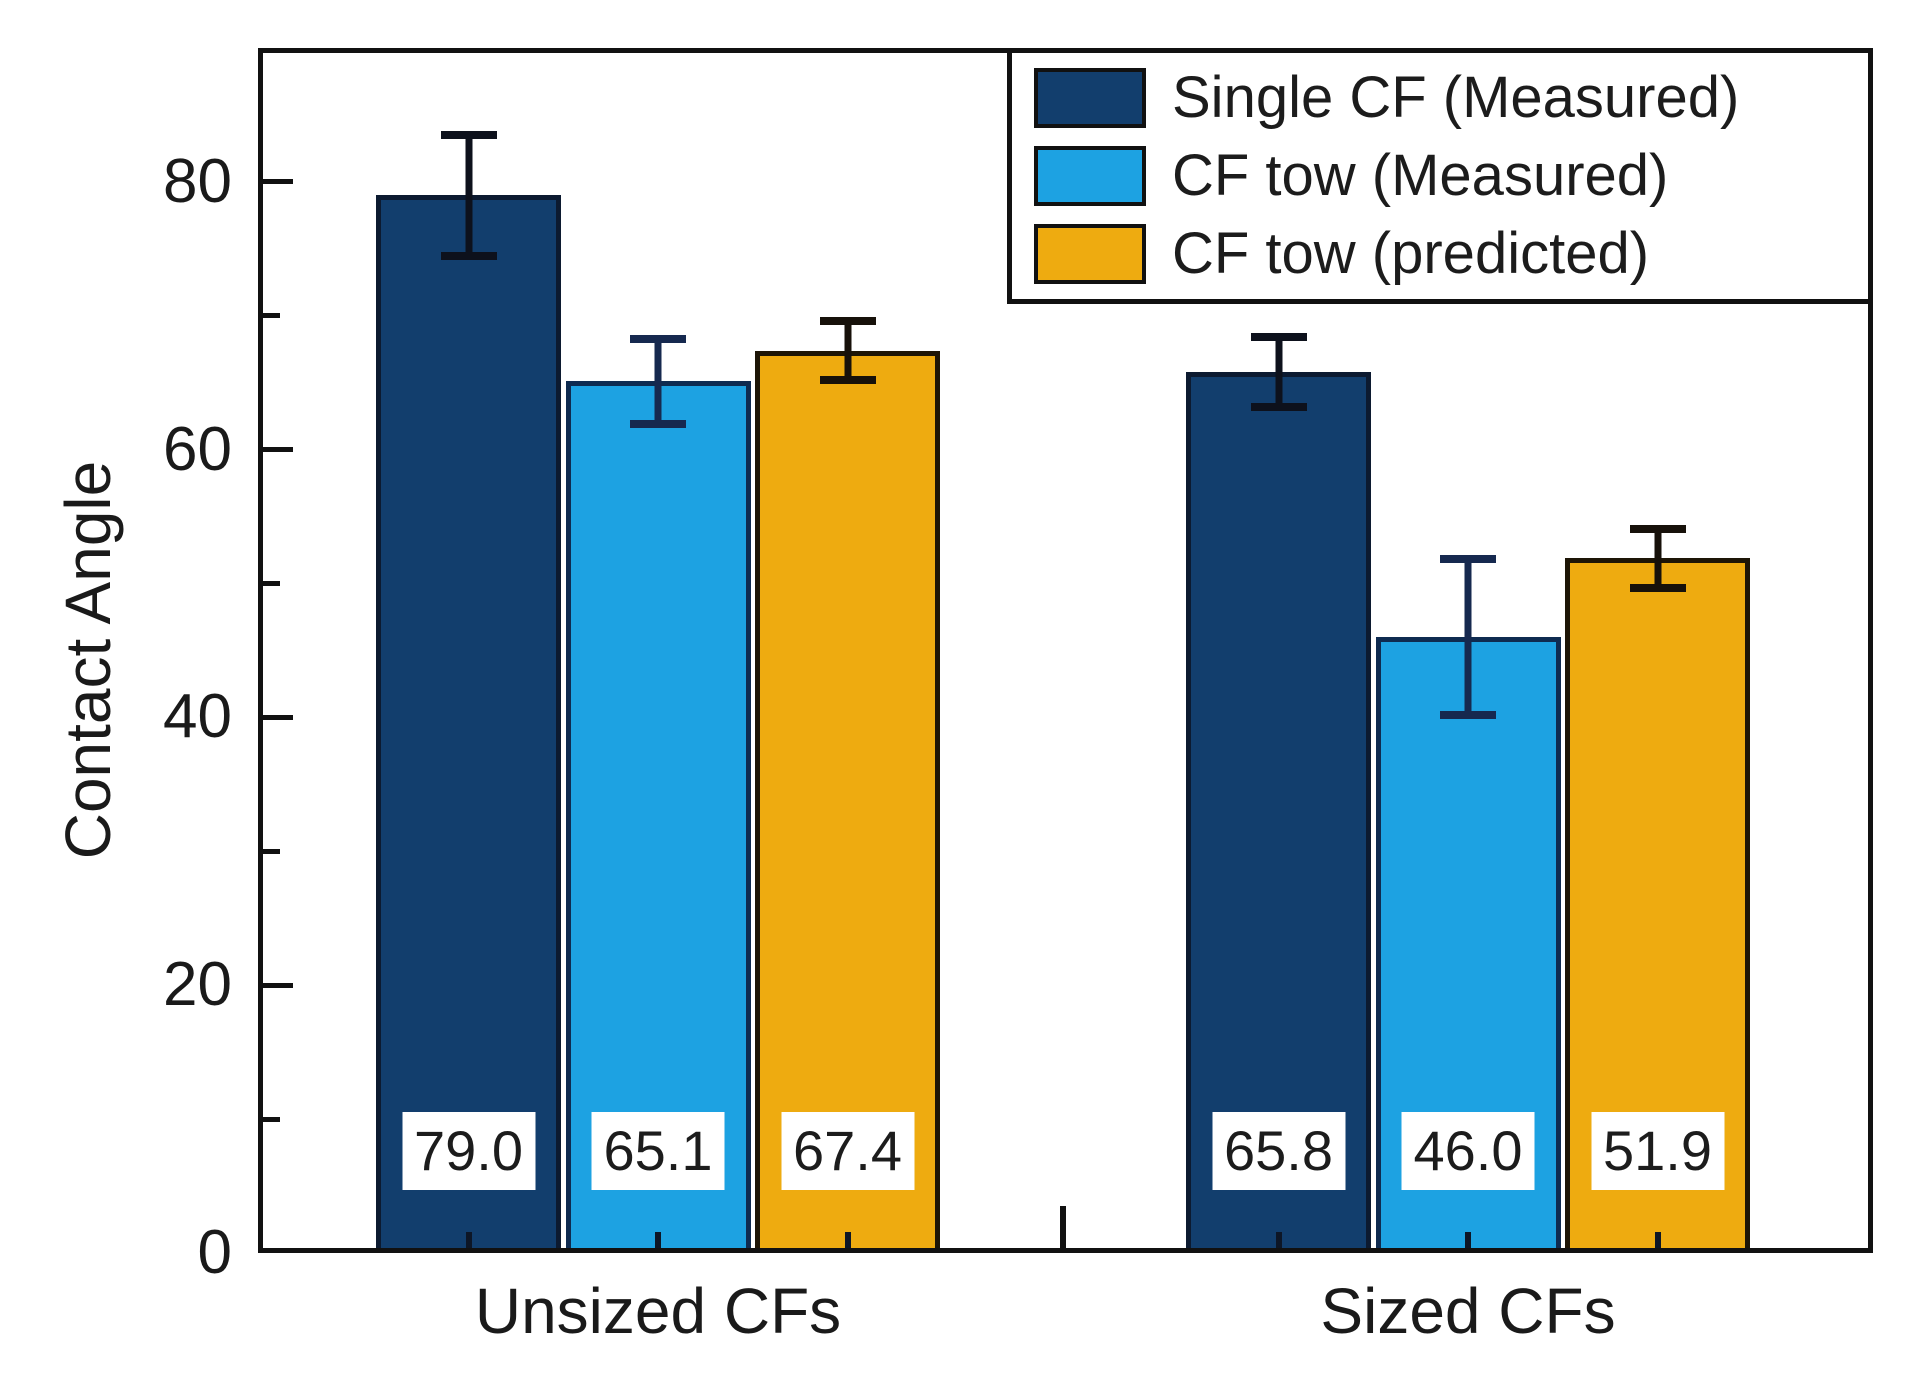 This screenshot has height=1373, width=1920. What do you see at coordinates (847, 1151) in the screenshot?
I see `bar-value-label: 67.4` at bounding box center [847, 1151].